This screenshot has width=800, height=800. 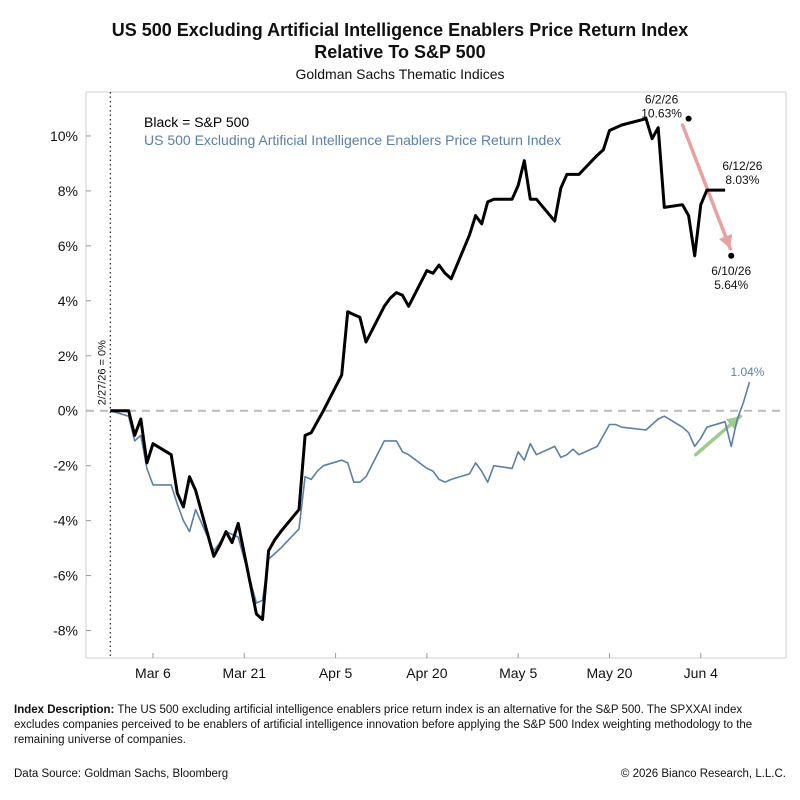 I want to click on y-tick-label: 2%, so click(x=68, y=356).